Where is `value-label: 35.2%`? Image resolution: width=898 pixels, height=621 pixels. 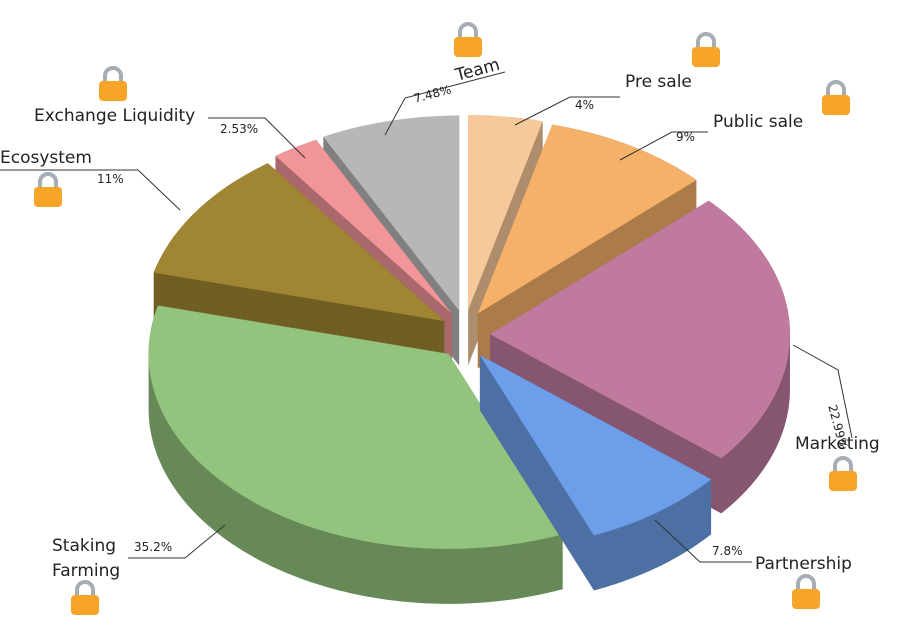 value-label: 35.2% is located at coordinates (153, 547).